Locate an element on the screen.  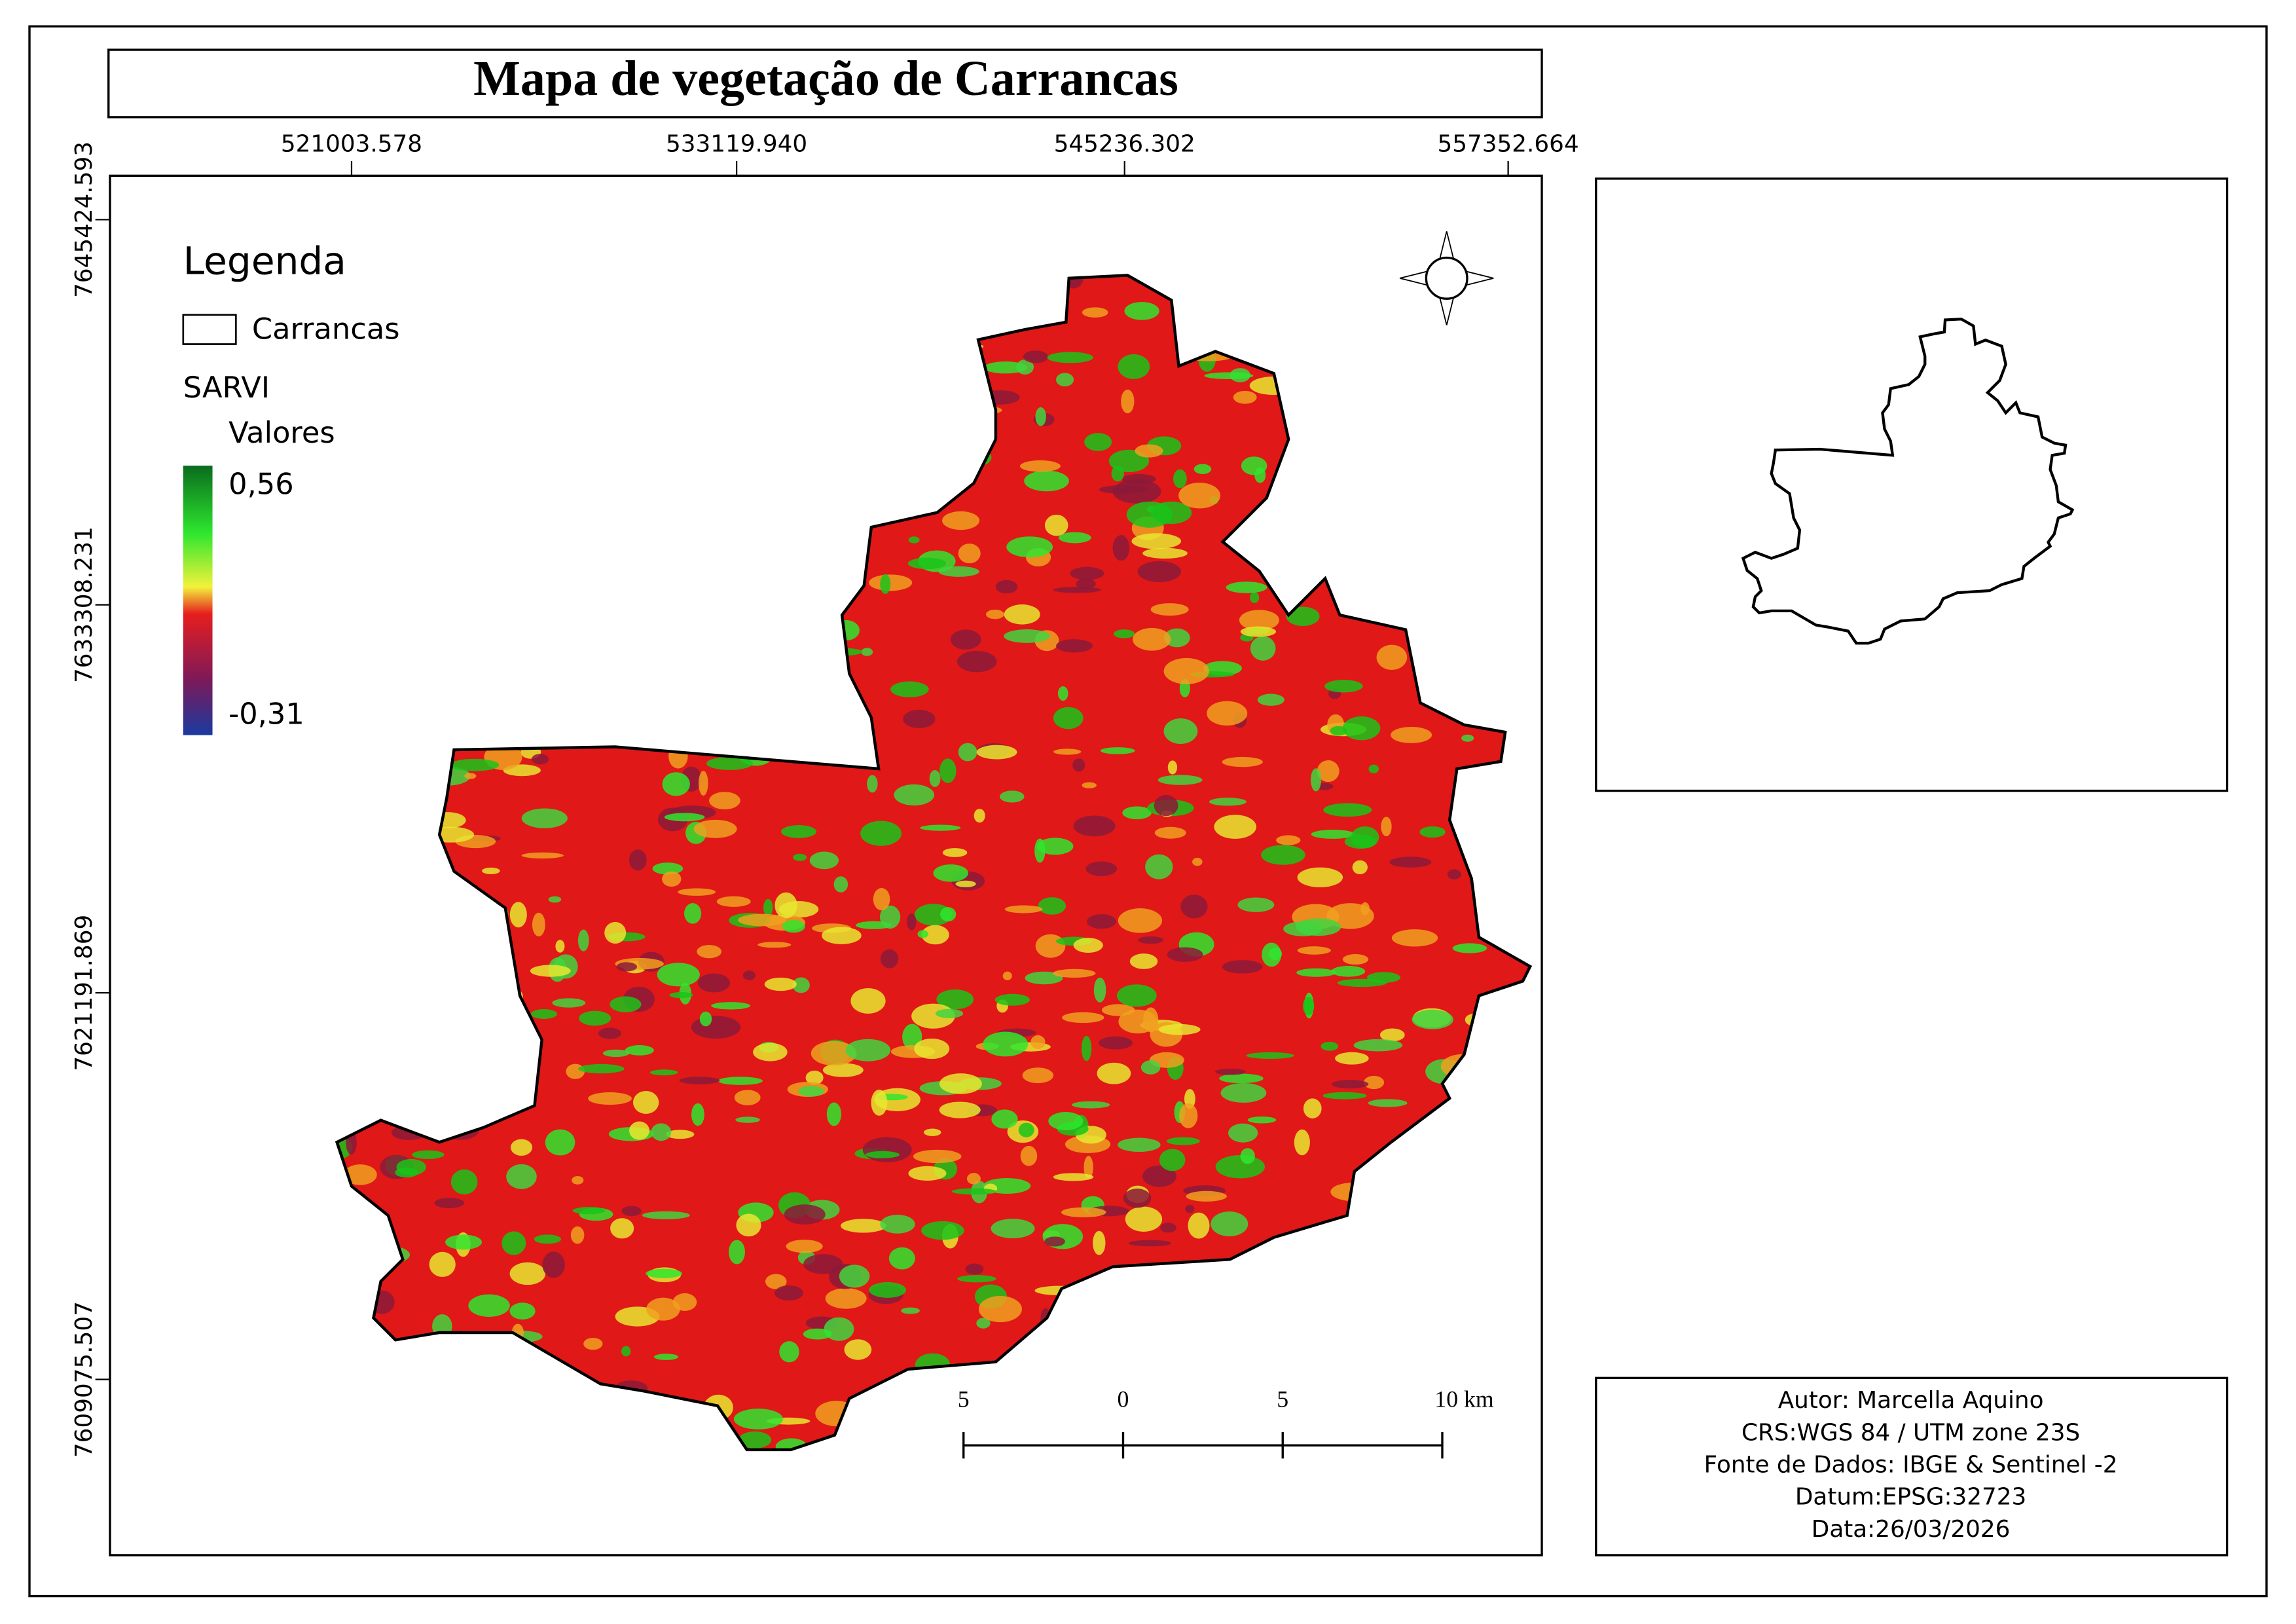
x-coordinate: 521003.578 is located at coordinates (351, 143).